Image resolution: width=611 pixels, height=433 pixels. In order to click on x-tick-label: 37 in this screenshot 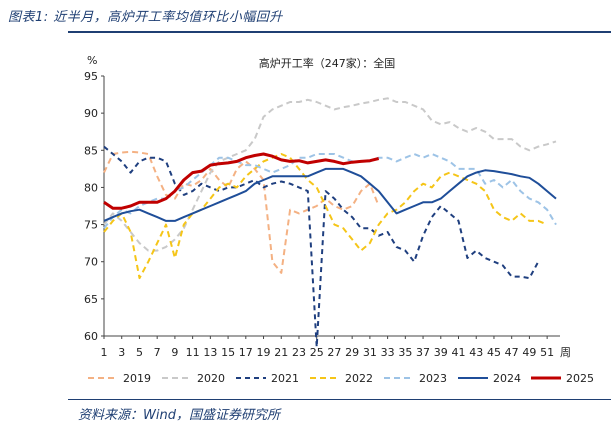, I will do `click(423, 352)`.